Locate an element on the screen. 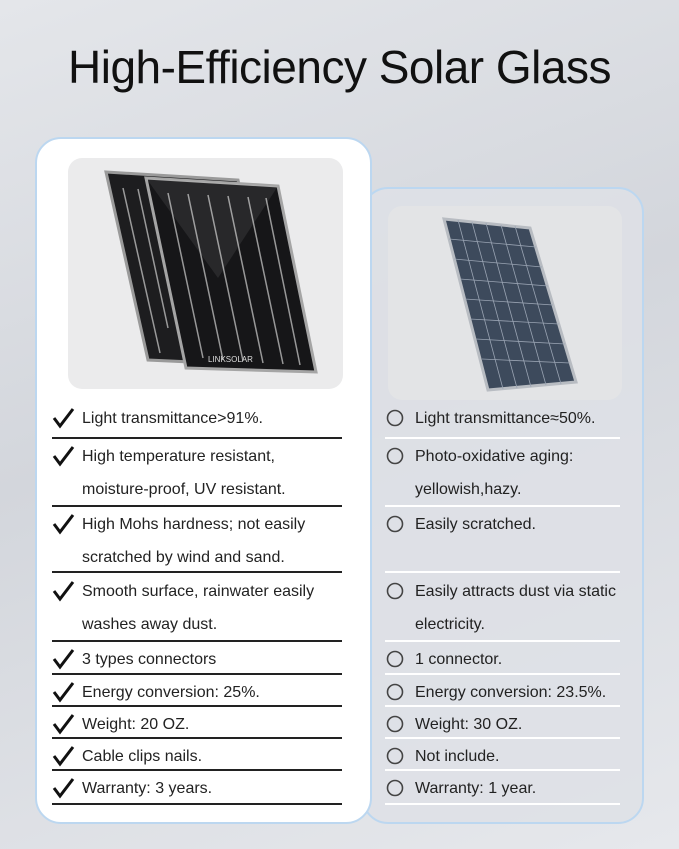 This screenshot has height=849, width=679. glass-panels: LINKSOLAR is located at coordinates (211, 272).